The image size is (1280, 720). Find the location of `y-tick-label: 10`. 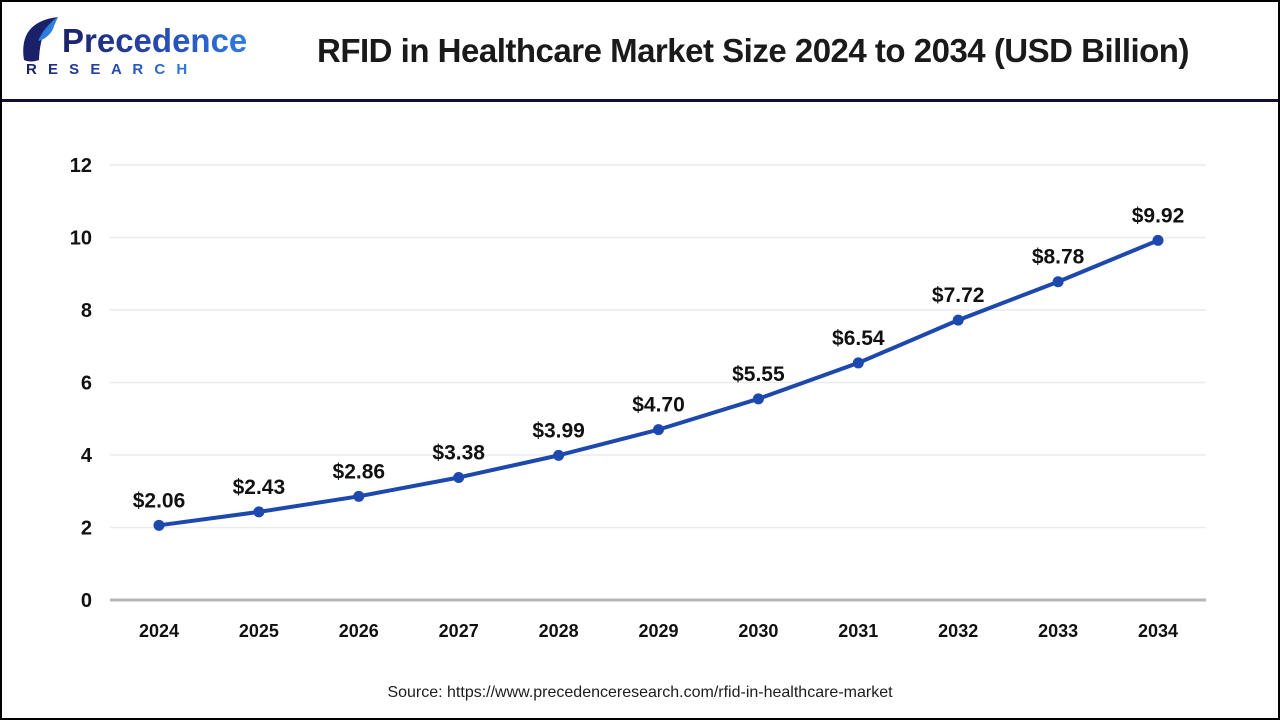

y-tick-label: 10 is located at coordinates (81, 239).